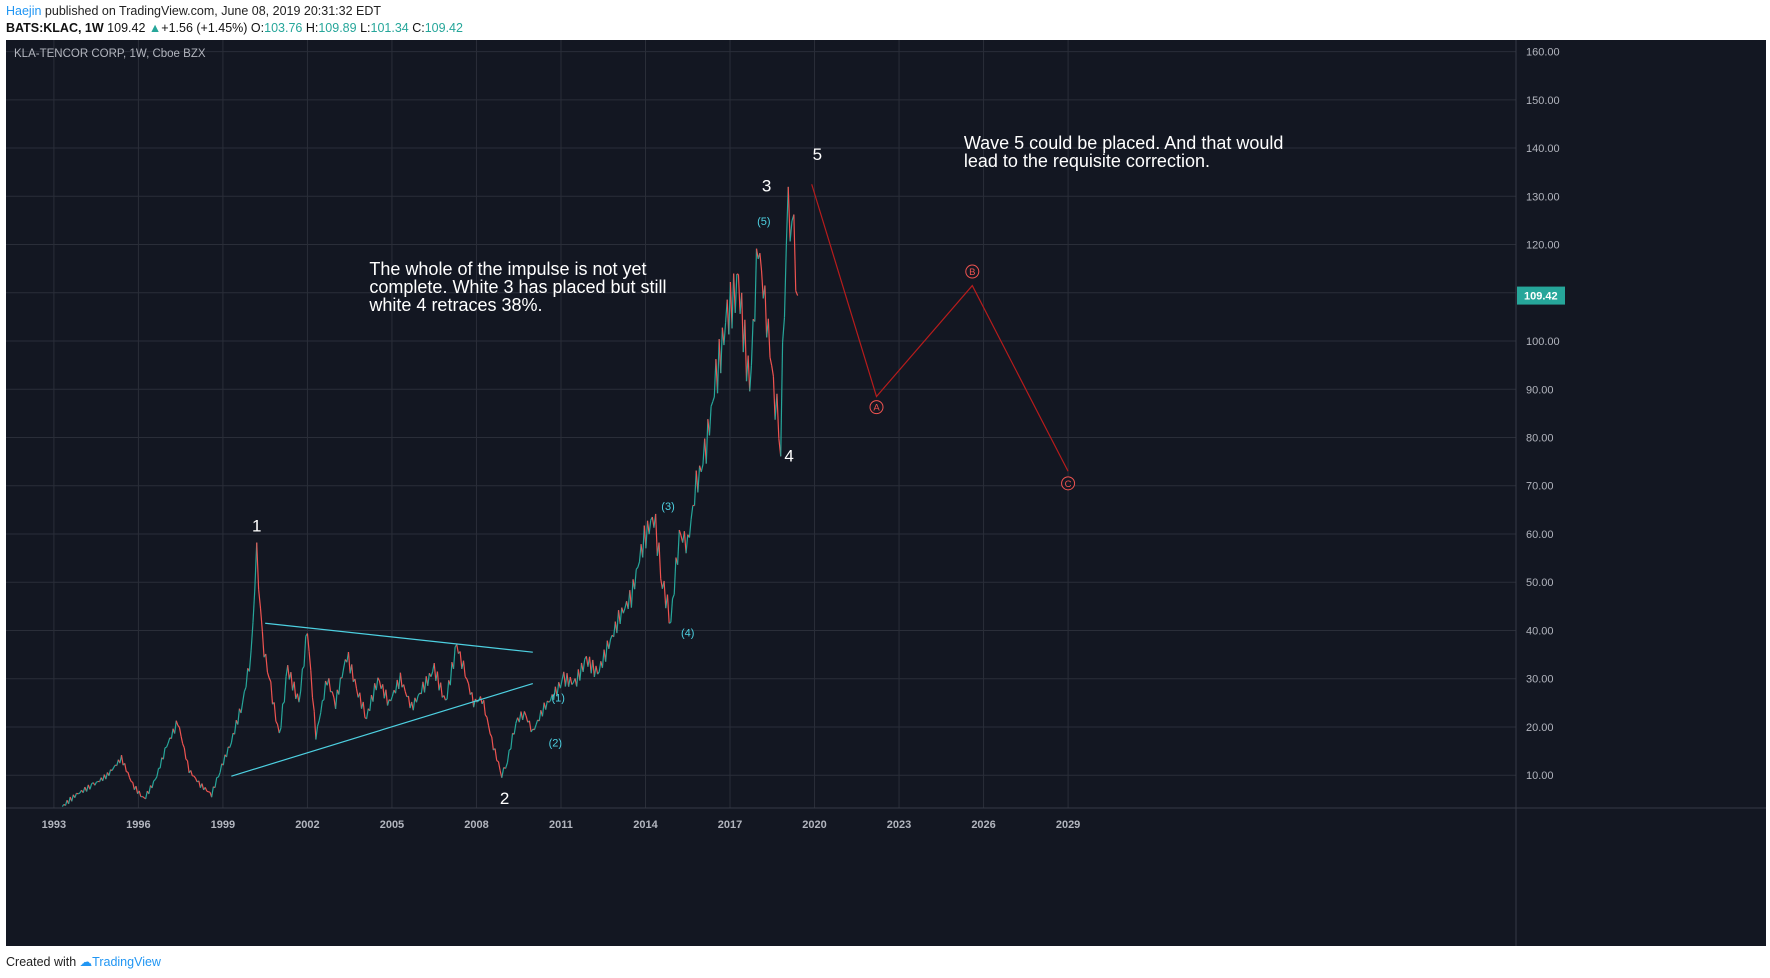  What do you see at coordinates (814, 825) in the screenshot?
I see `x-tick-label: 2020` at bounding box center [814, 825].